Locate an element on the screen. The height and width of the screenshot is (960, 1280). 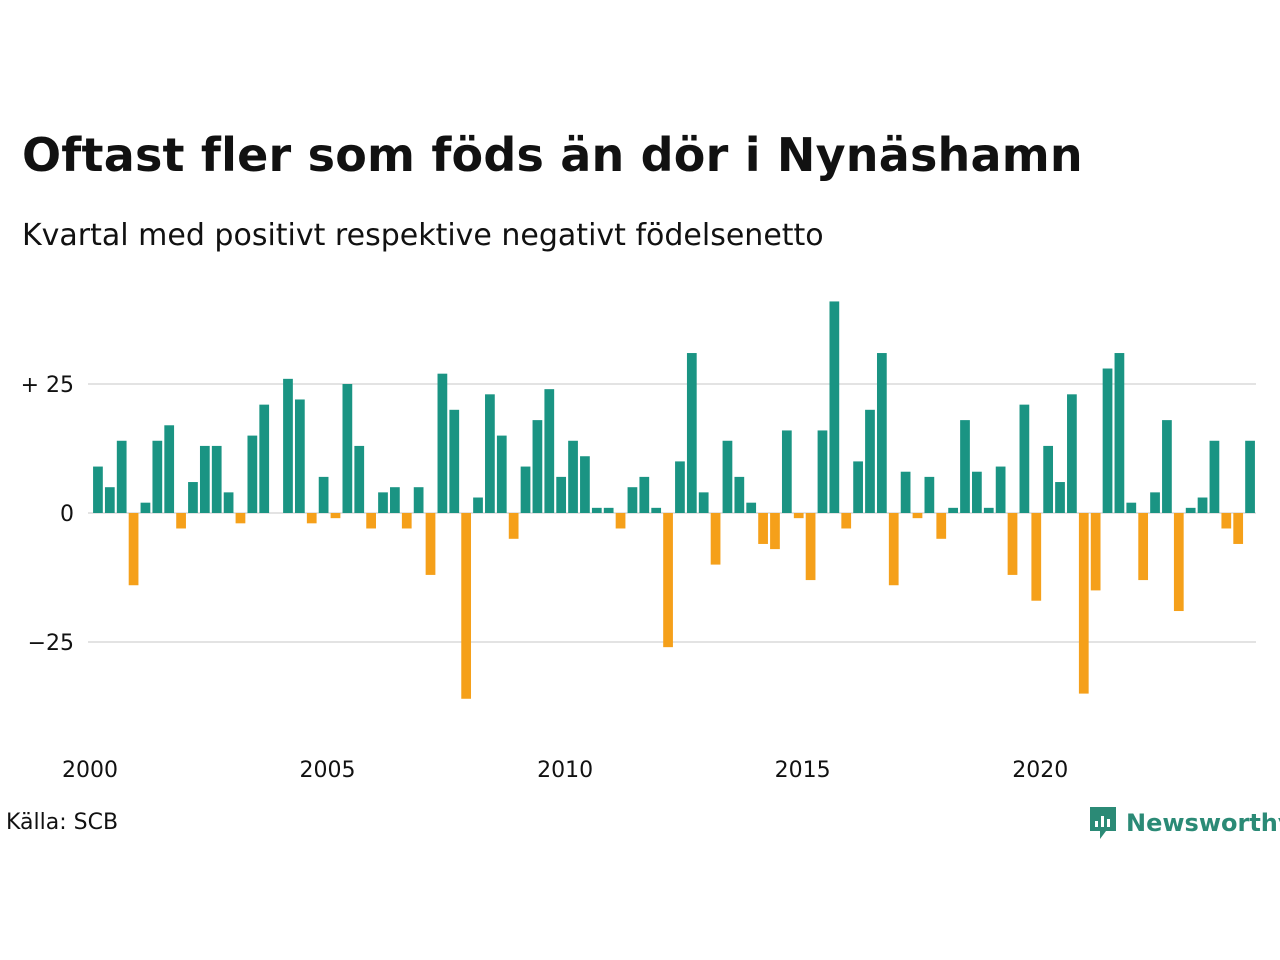
bar-2000Q2 is located at coordinates (109, 500).